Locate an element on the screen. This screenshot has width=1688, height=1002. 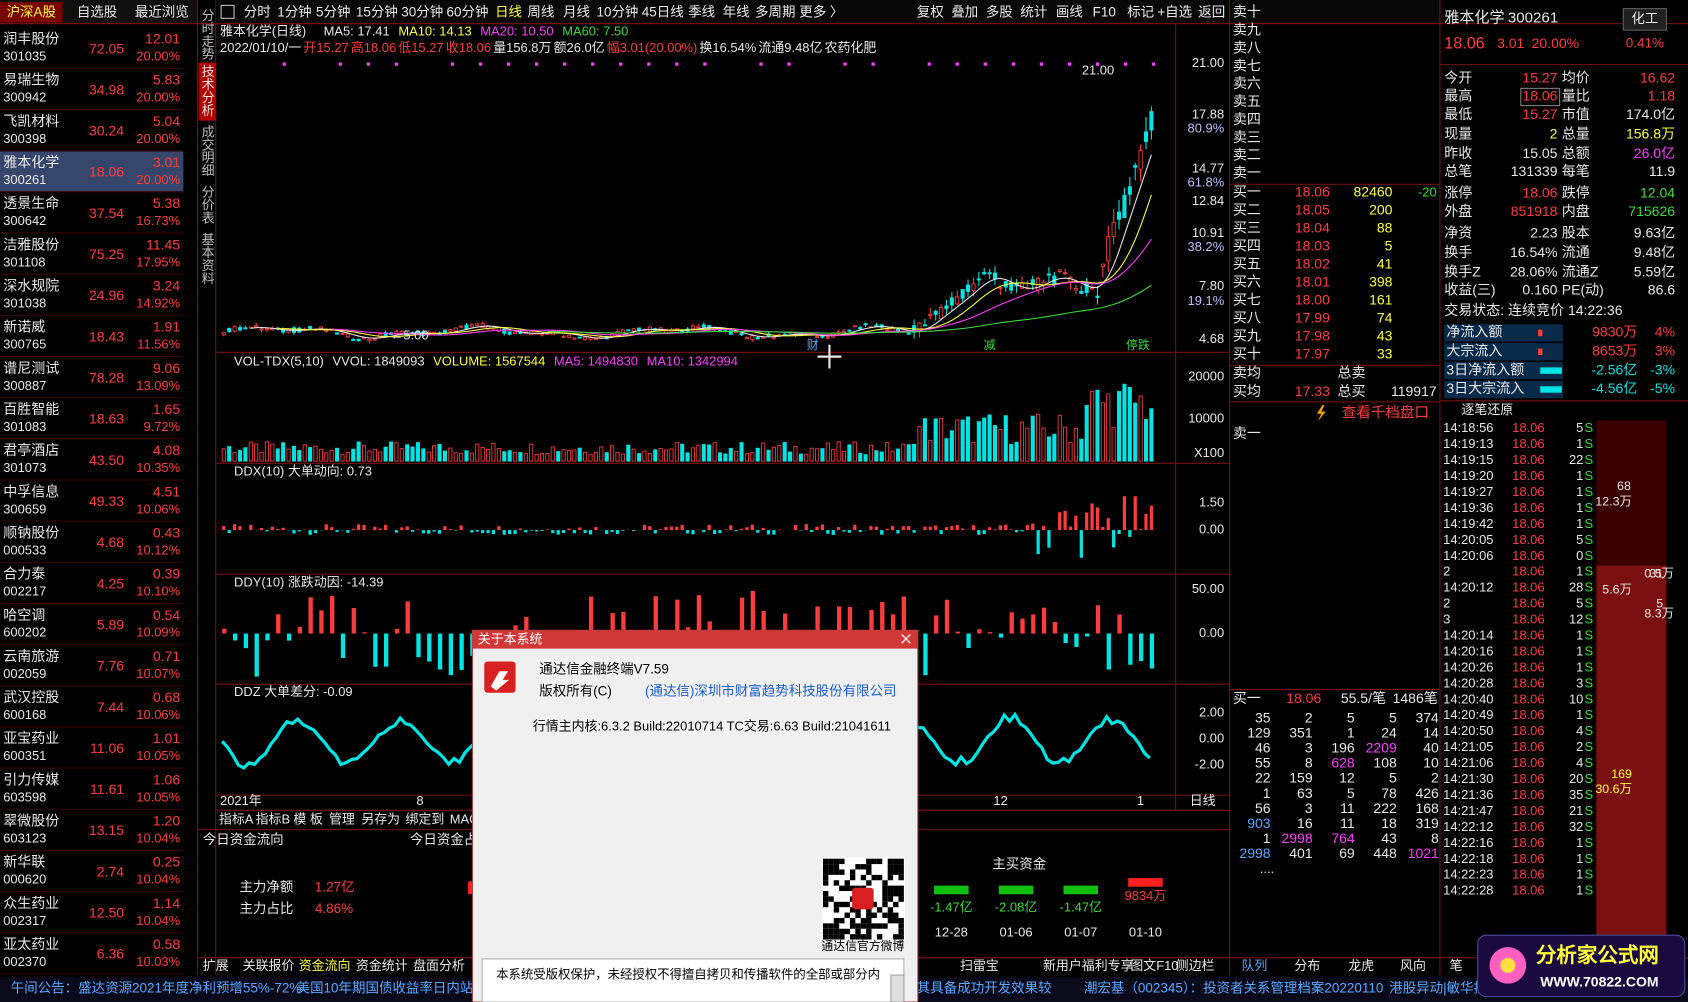
event-dot is located at coordinates (1125, 64).